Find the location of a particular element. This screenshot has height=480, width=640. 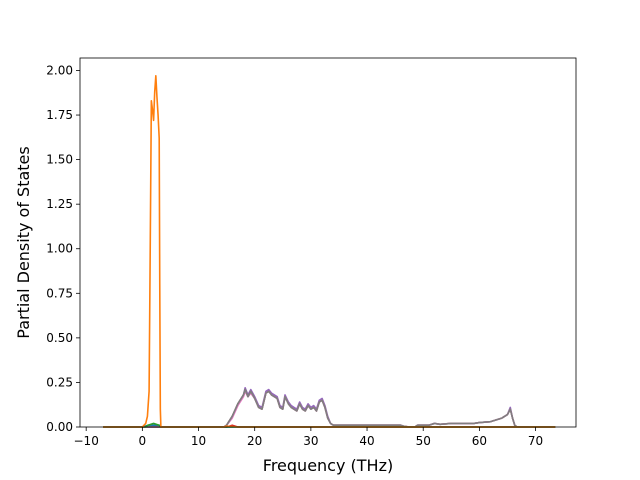

y-tick-label: 0.50 is located at coordinates (59, 338).